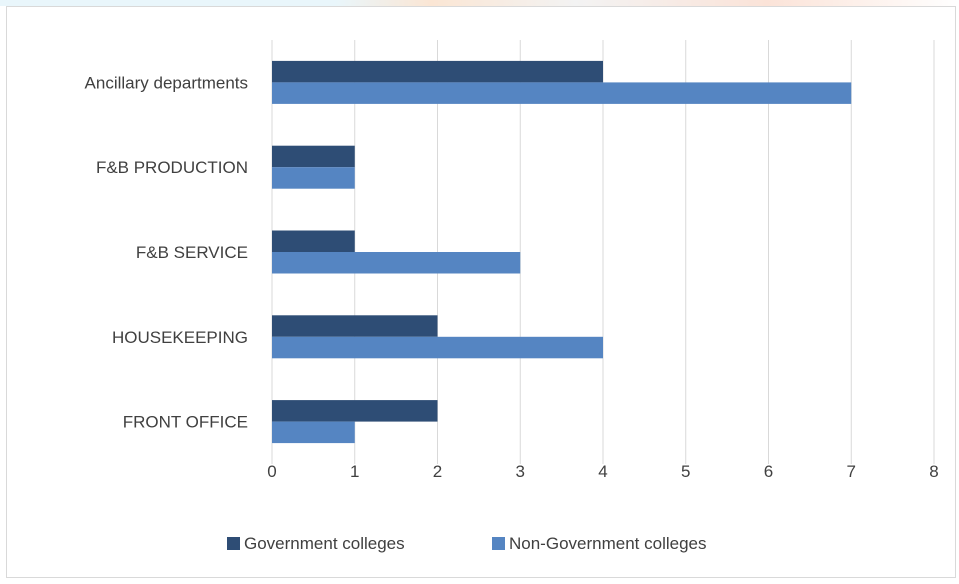  I want to click on x-tick-label: 8, so click(933, 471).